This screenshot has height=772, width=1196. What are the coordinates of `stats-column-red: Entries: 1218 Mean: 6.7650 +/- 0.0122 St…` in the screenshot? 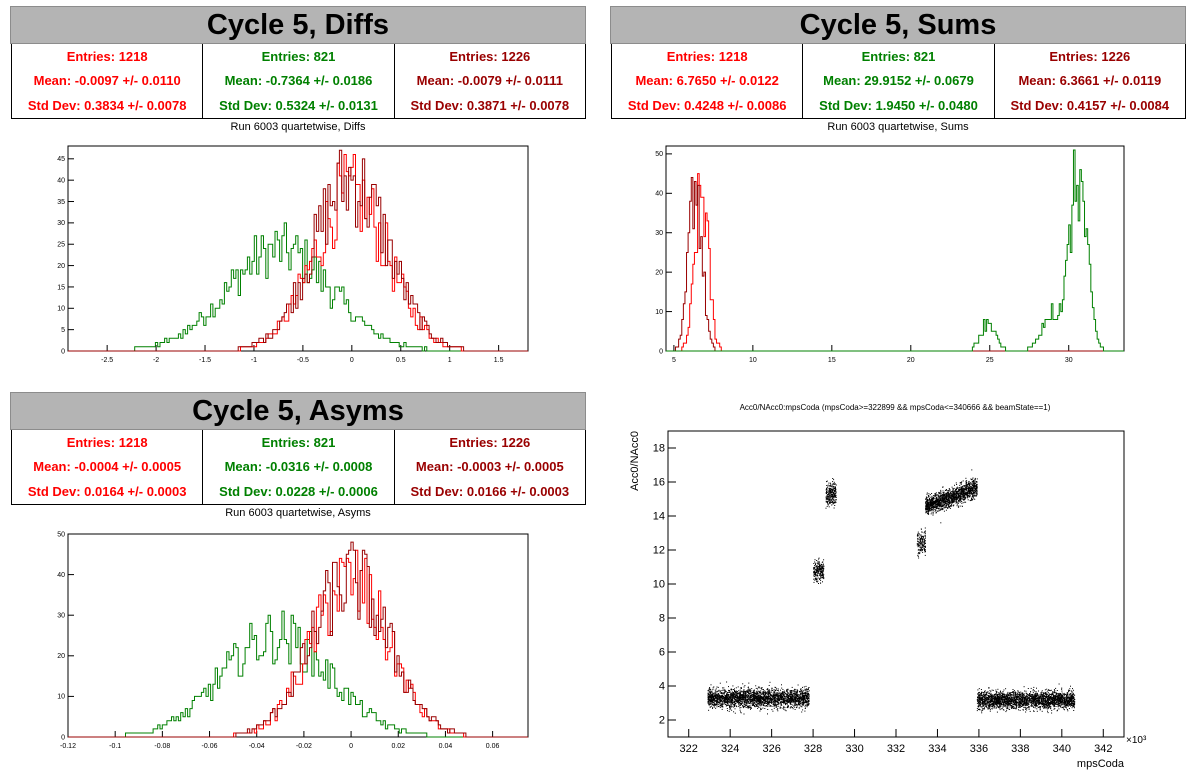 It's located at (707, 81).